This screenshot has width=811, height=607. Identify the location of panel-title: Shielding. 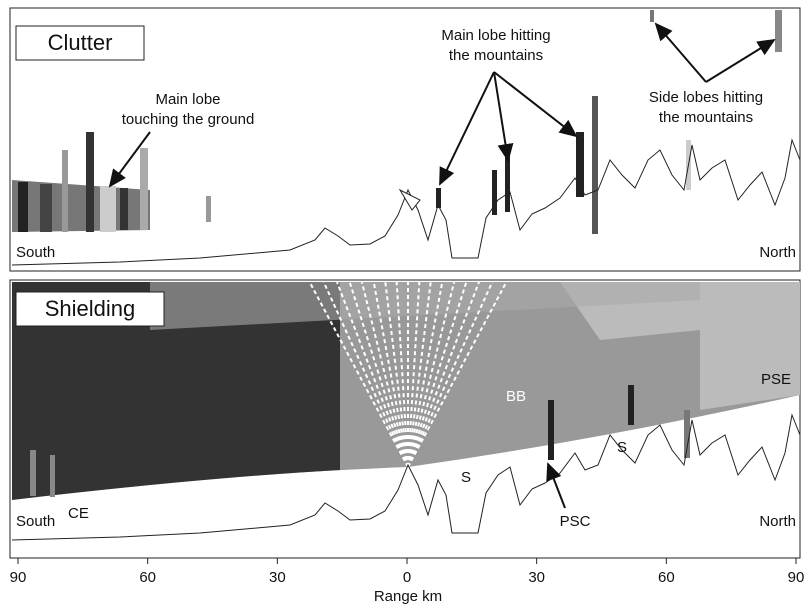
(90, 308).